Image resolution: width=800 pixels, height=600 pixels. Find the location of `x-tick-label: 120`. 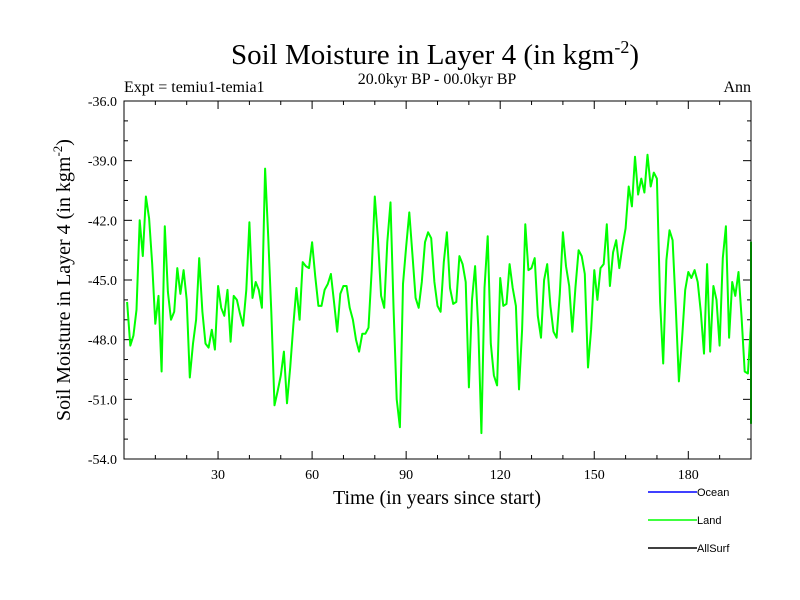

x-tick-label: 120 is located at coordinates (500, 475).